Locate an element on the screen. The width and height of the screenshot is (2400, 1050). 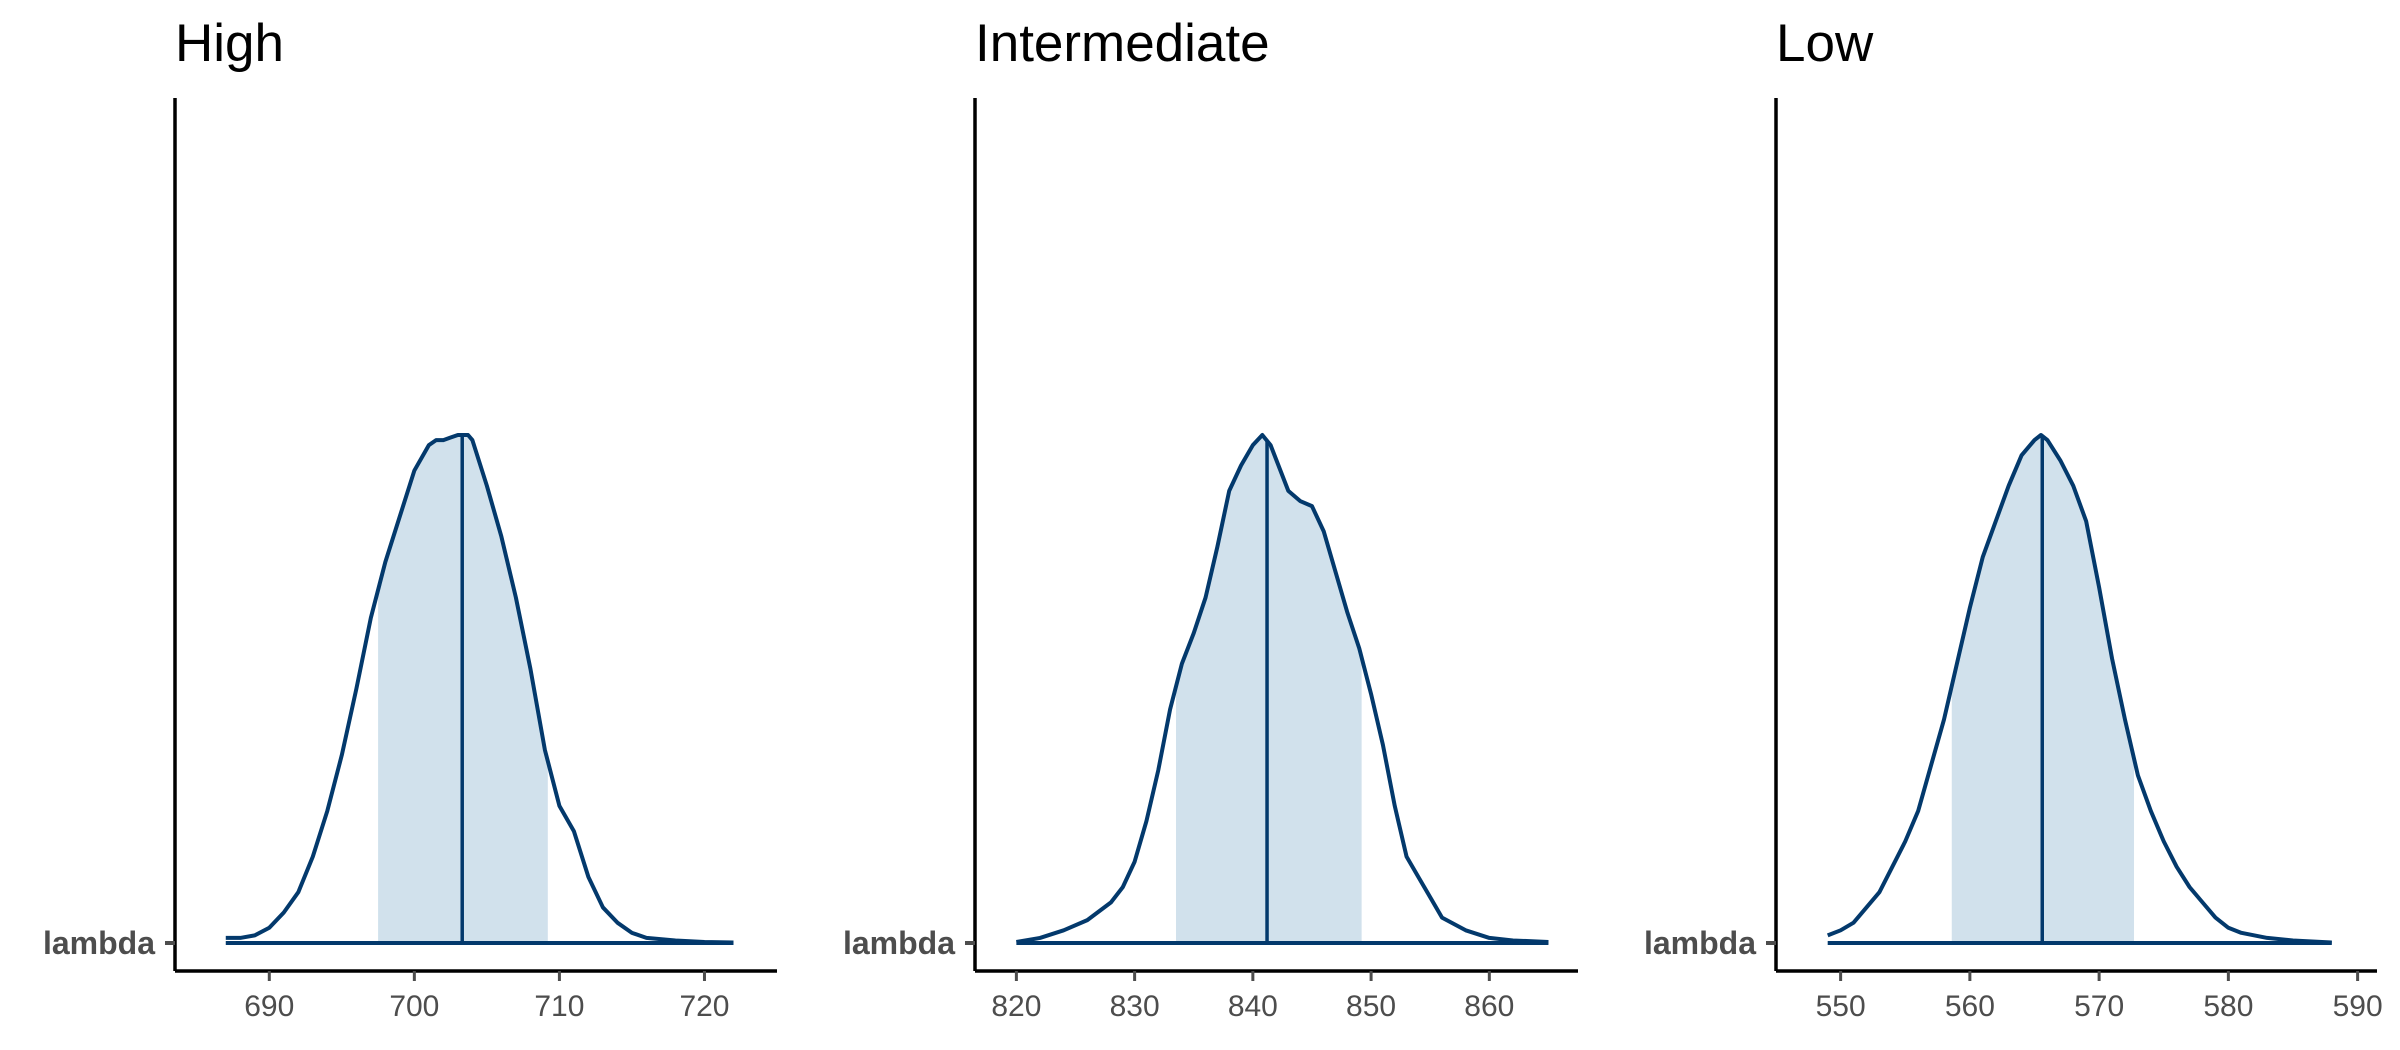
x-tick-label: 830 is located at coordinates (1135, 1006).